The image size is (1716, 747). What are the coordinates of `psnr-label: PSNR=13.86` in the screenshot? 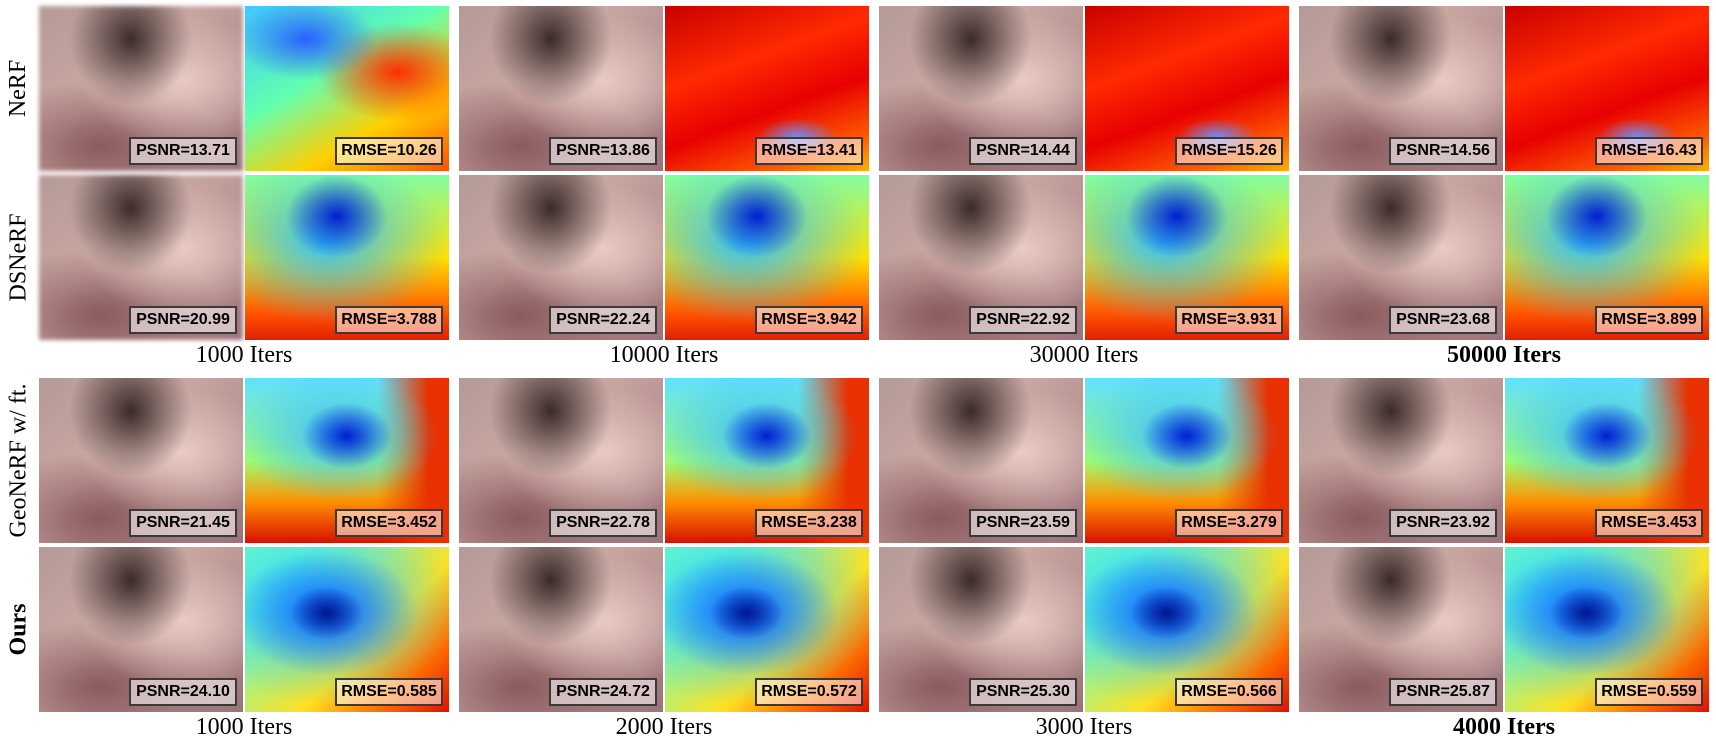 It's located at (603, 151).